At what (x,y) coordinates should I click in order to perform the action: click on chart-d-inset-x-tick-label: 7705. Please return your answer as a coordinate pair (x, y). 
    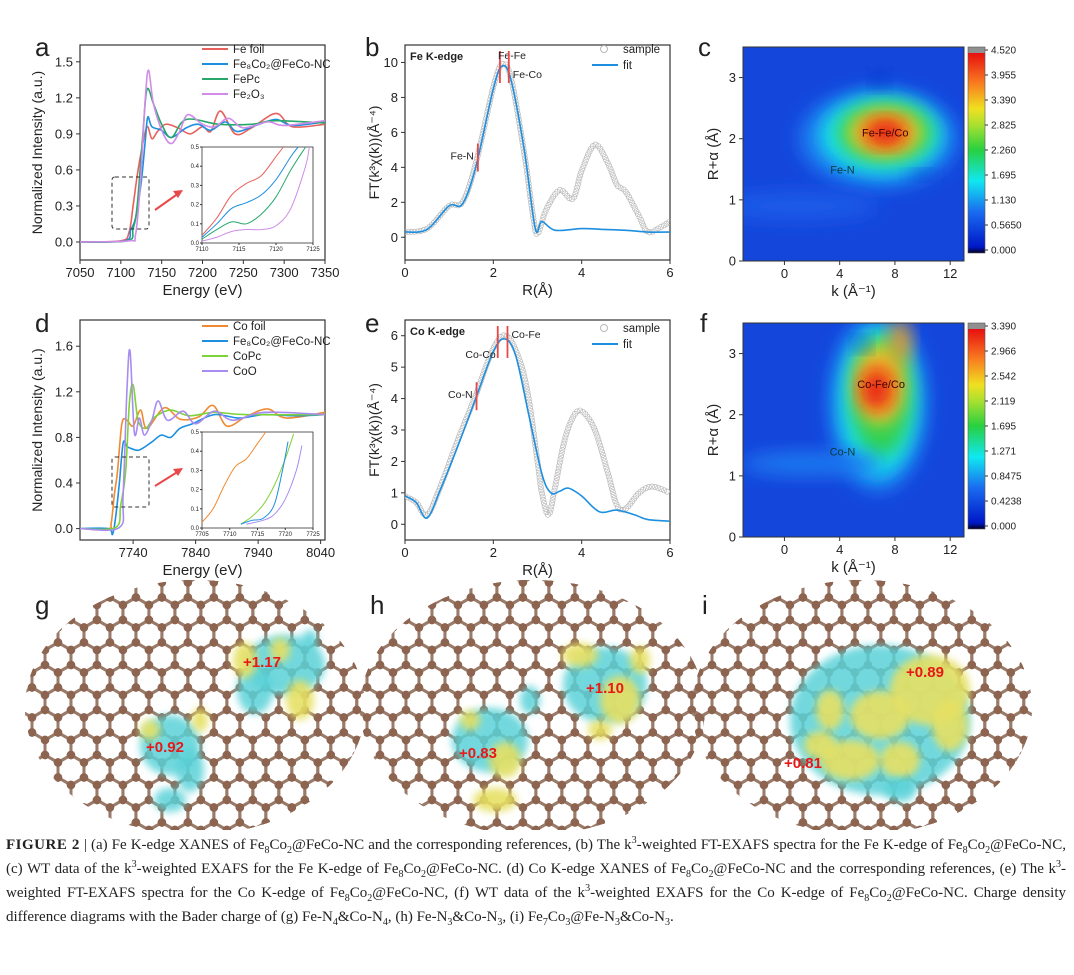
    Looking at the image, I should click on (202, 535).